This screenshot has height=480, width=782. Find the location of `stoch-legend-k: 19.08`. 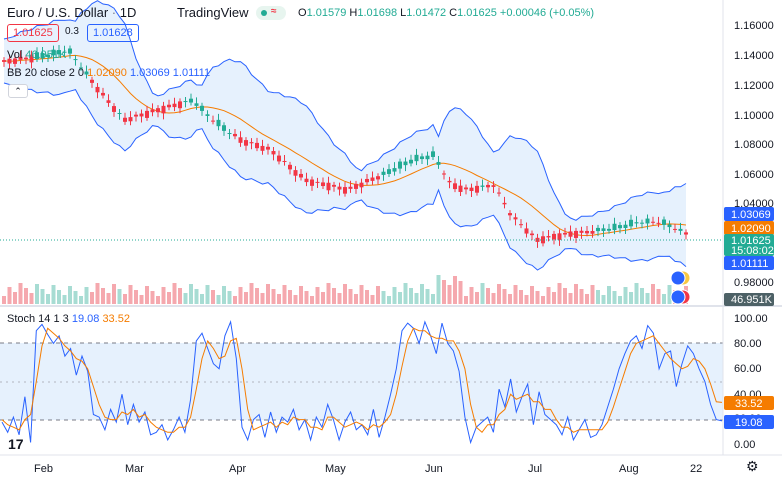

stoch-legend-k: 19.08 is located at coordinates (85, 319).